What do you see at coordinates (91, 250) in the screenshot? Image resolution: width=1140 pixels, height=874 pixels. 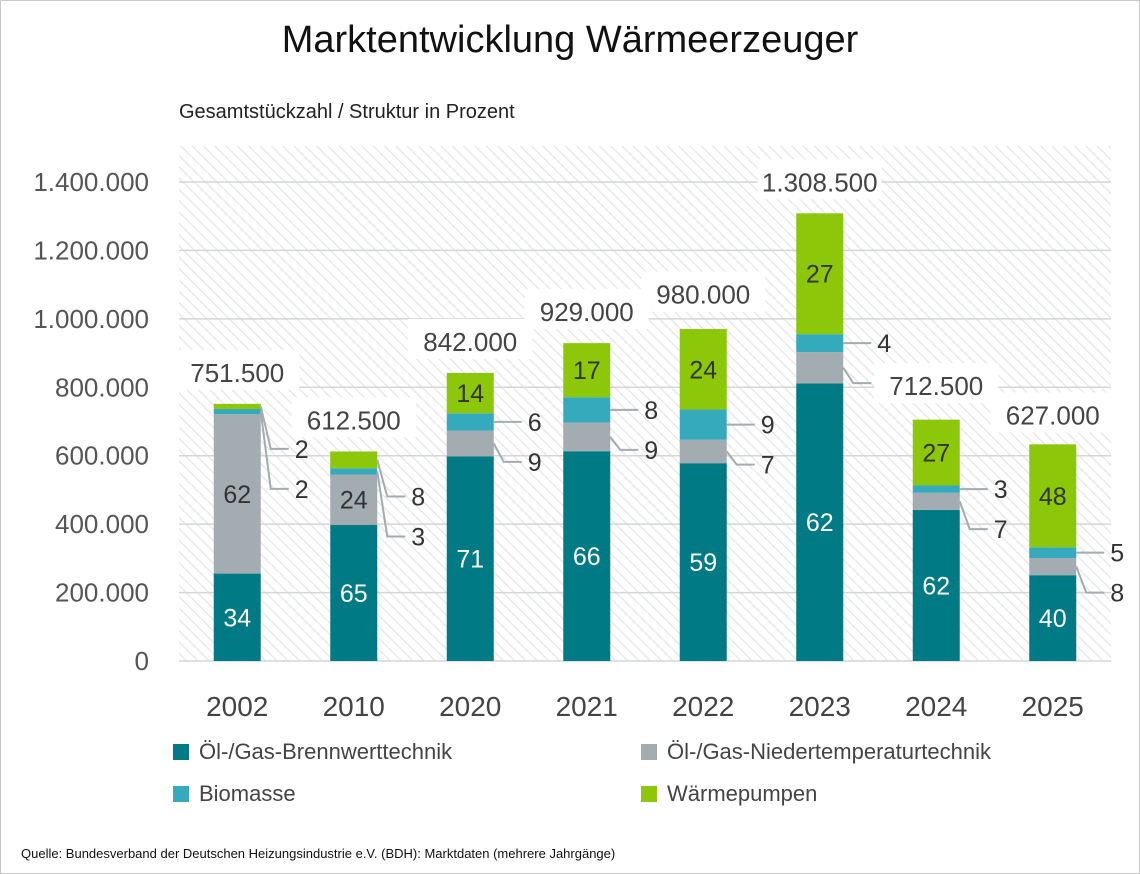 I see `y-tick-label: 1.200.000` at bounding box center [91, 250].